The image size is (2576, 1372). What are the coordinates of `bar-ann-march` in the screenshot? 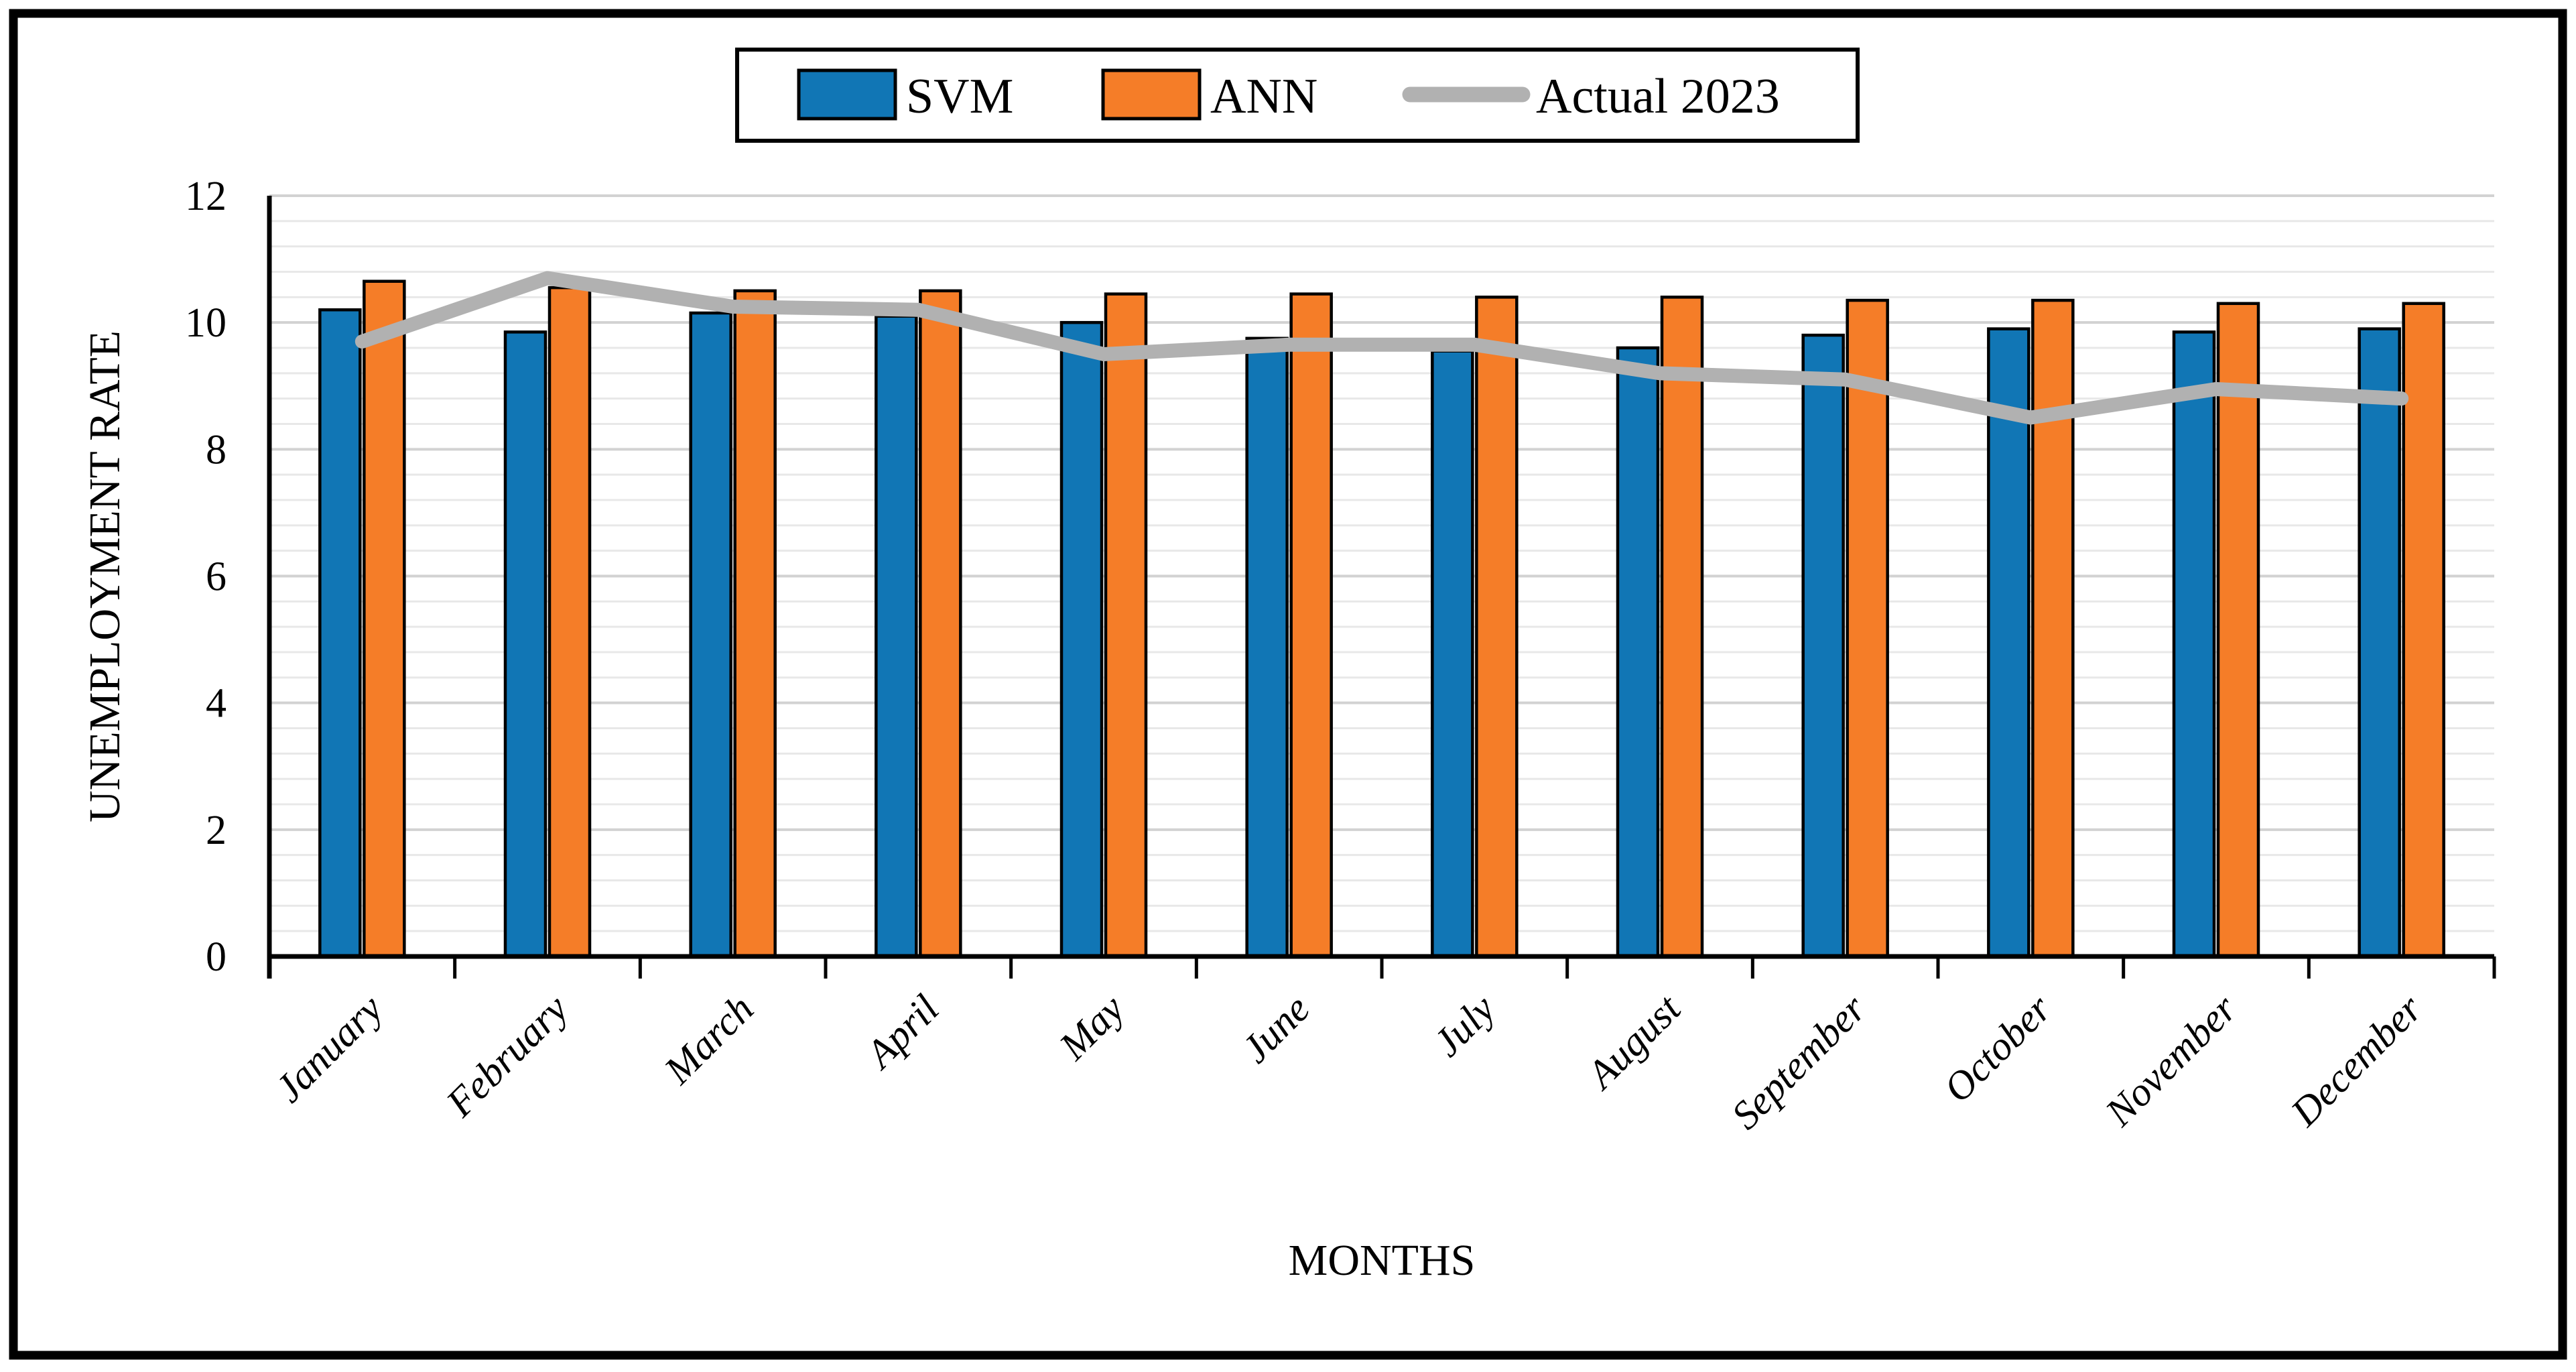 It's located at (755, 623).